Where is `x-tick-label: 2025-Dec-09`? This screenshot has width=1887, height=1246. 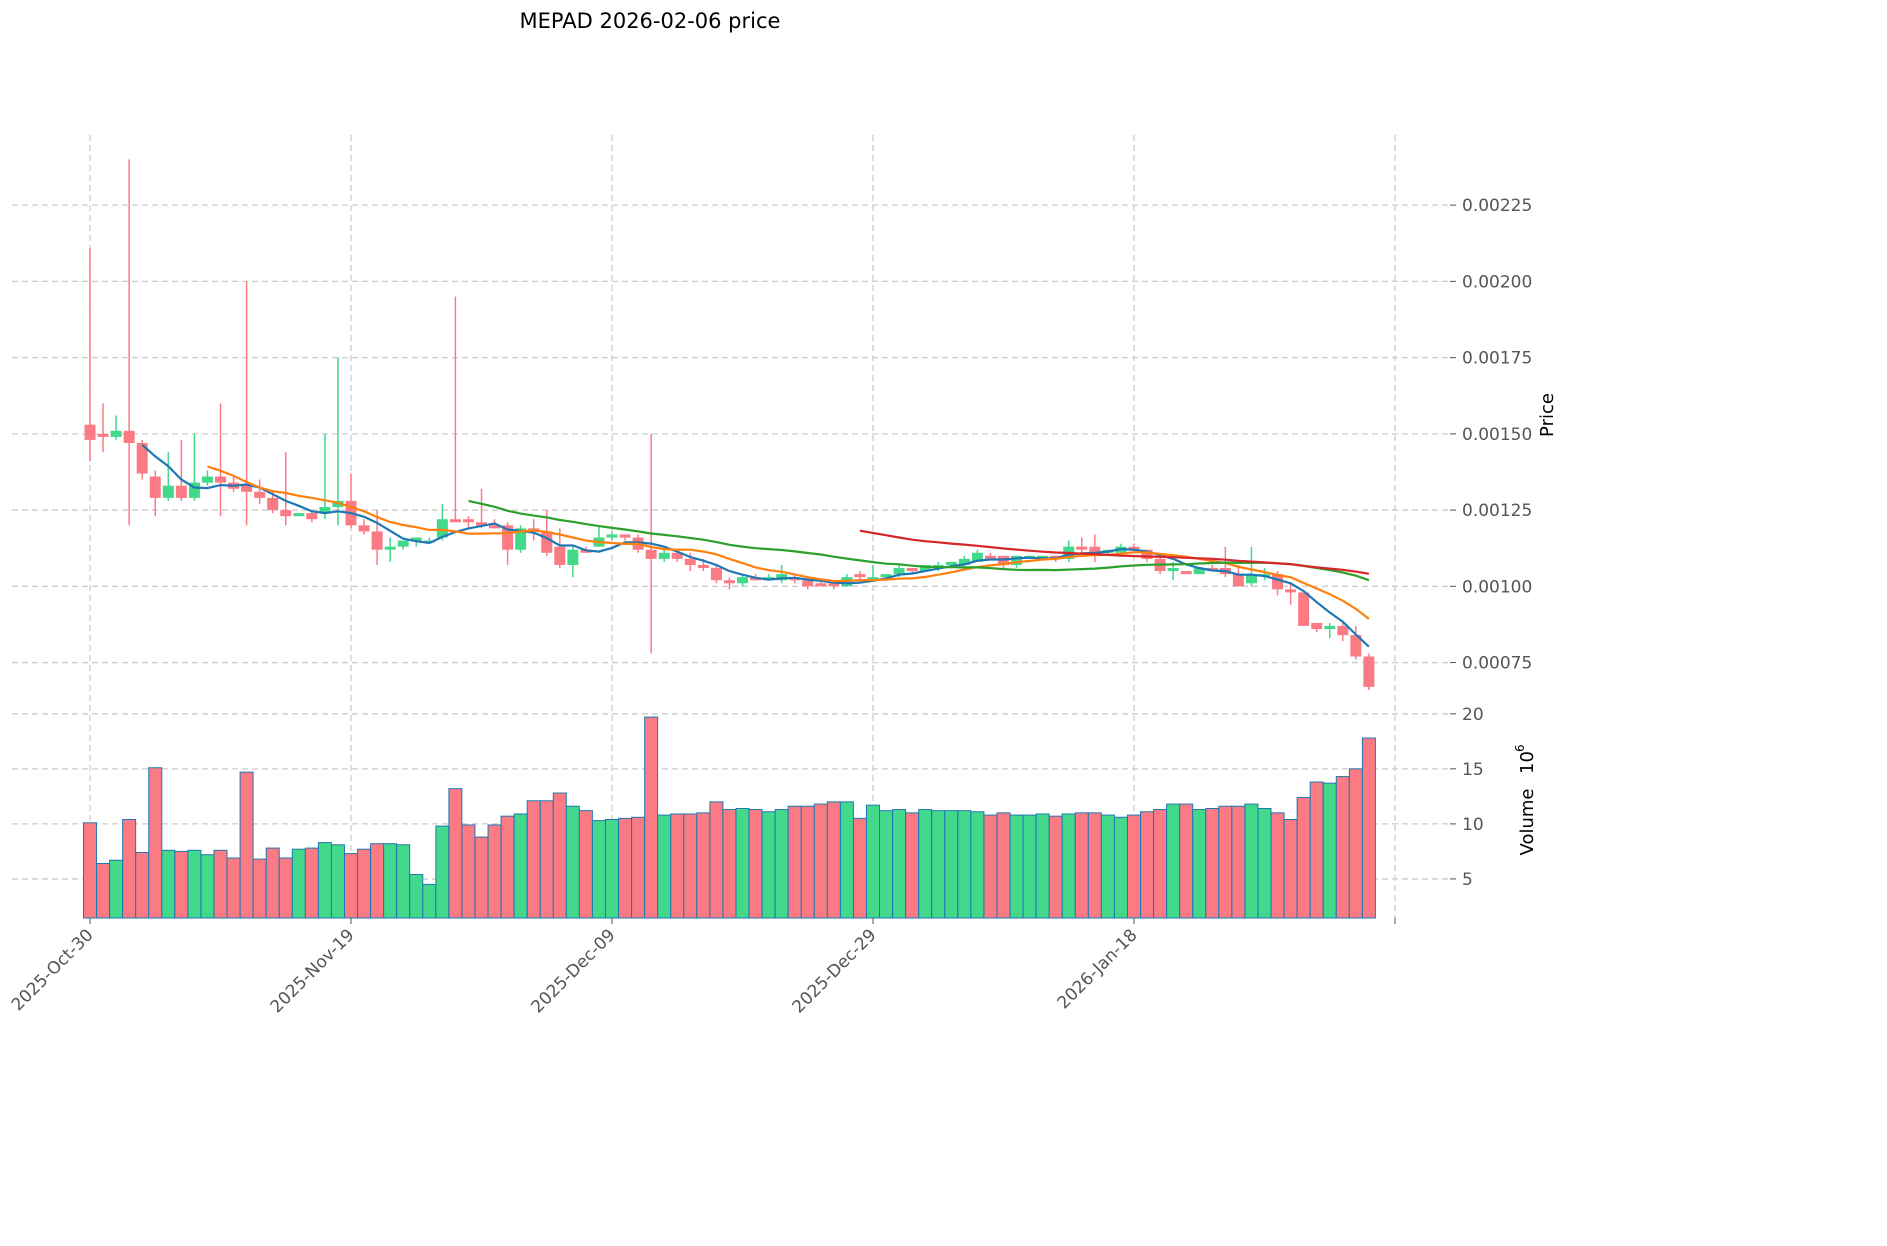 x-tick-label: 2025-Dec-09 is located at coordinates (574, 971).